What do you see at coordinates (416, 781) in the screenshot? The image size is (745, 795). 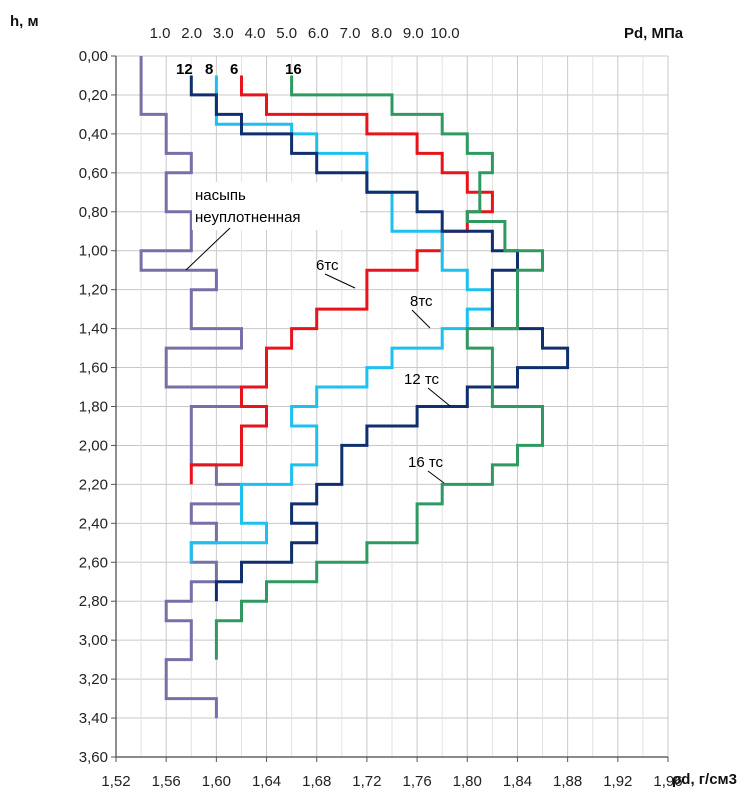 I see `x-tick-label: 1,76` at bounding box center [416, 781].